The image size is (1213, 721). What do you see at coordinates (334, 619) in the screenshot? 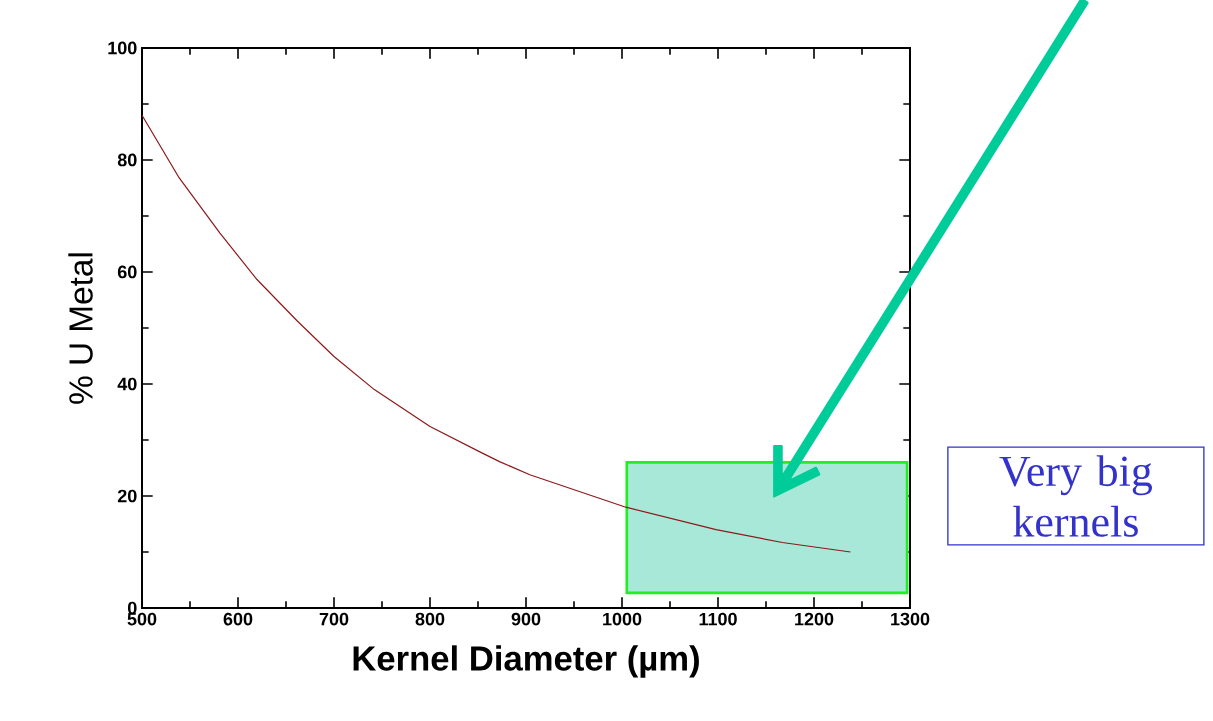
I see `x-tick-label: 700` at bounding box center [334, 619].